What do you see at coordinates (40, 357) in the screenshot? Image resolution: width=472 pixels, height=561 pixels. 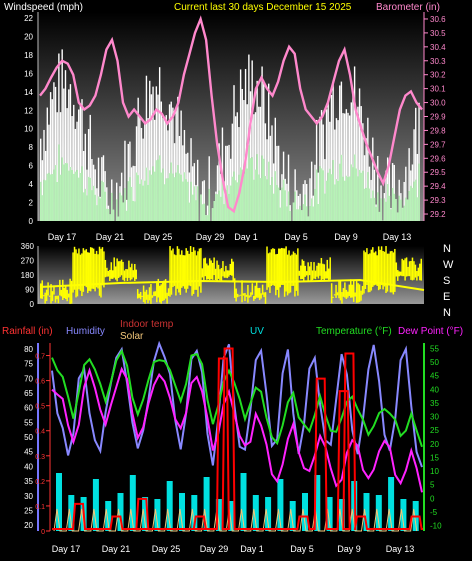 I see `rain-tick-label: 0.7` at bounding box center [40, 357].